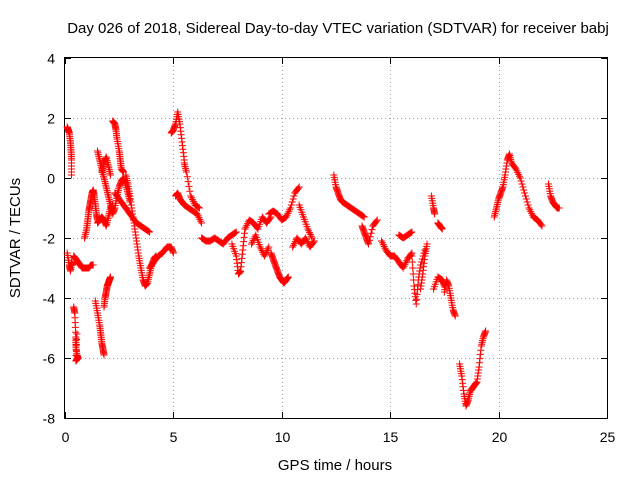  Describe the element at coordinates (553, 196) in the screenshot. I see `series-ak` at that location.